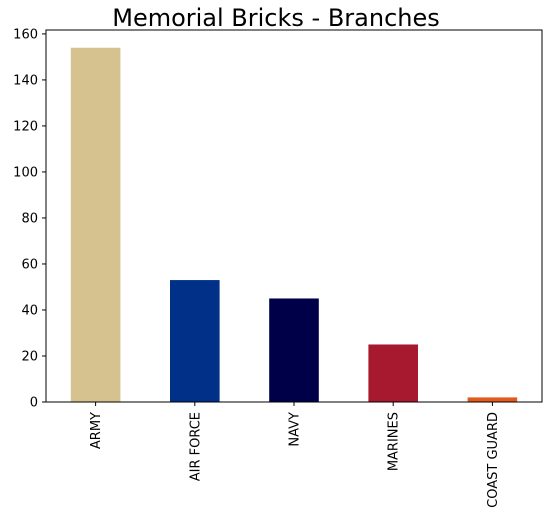 The image size is (552, 528). What do you see at coordinates (95, 224) in the screenshot?
I see `bar-army` at bounding box center [95, 224].